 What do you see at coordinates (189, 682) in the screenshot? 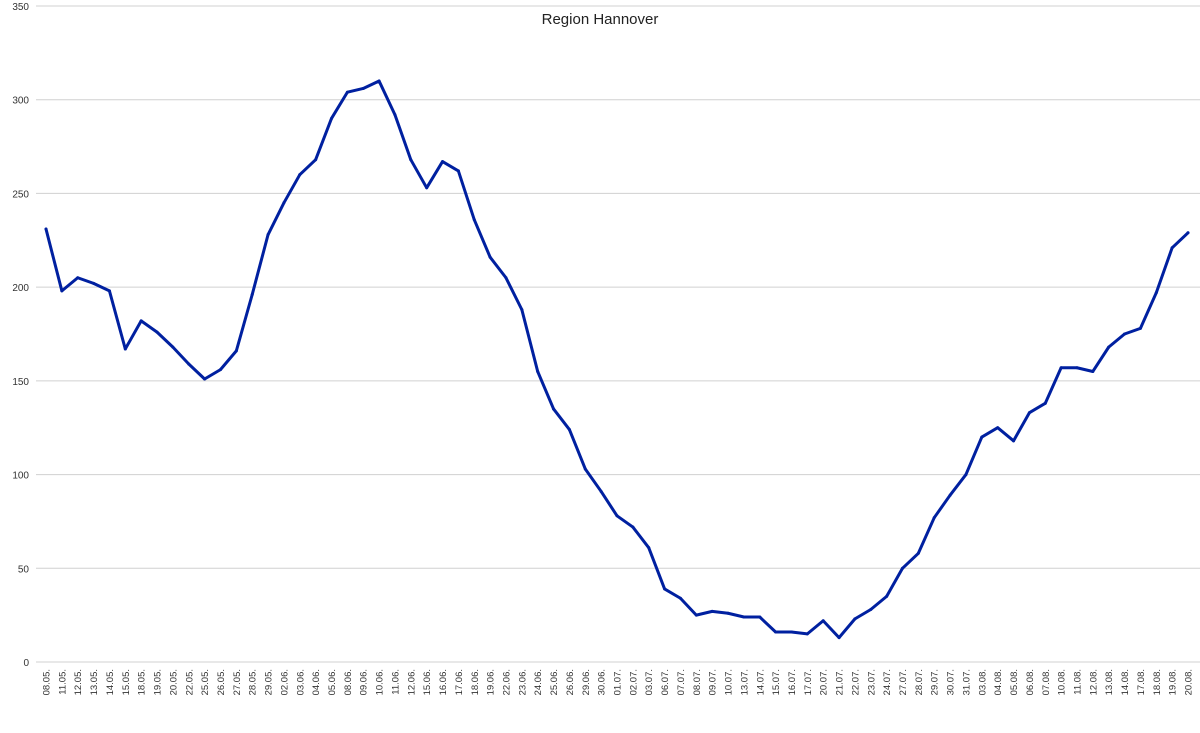
I see `x-tick-label: 22.05.` at bounding box center [189, 682].